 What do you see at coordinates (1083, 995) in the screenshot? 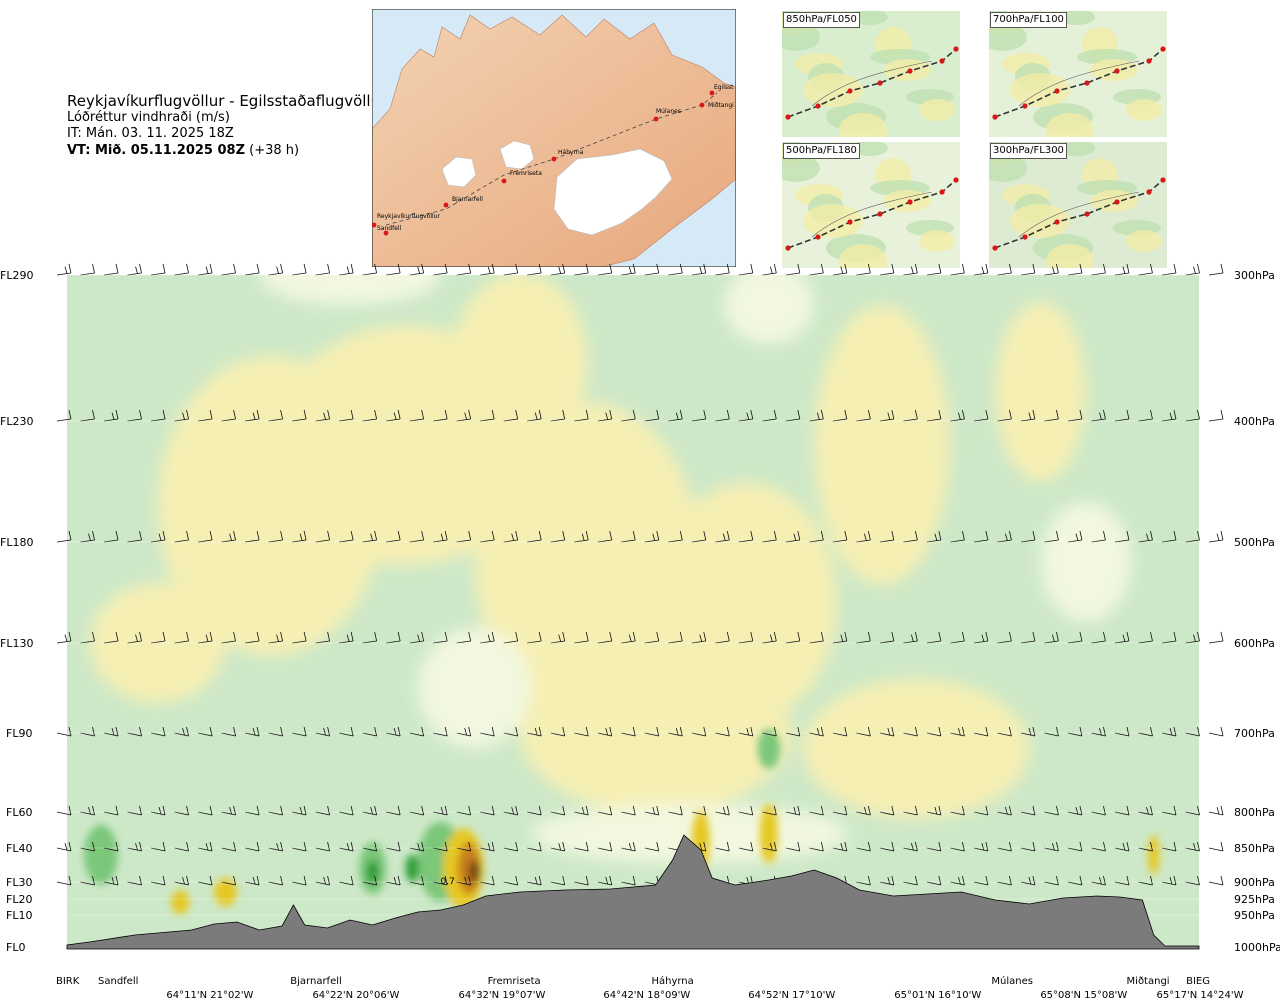
I see `coord-label-6: 65°08'N 15°08'W` at bounding box center [1083, 995].